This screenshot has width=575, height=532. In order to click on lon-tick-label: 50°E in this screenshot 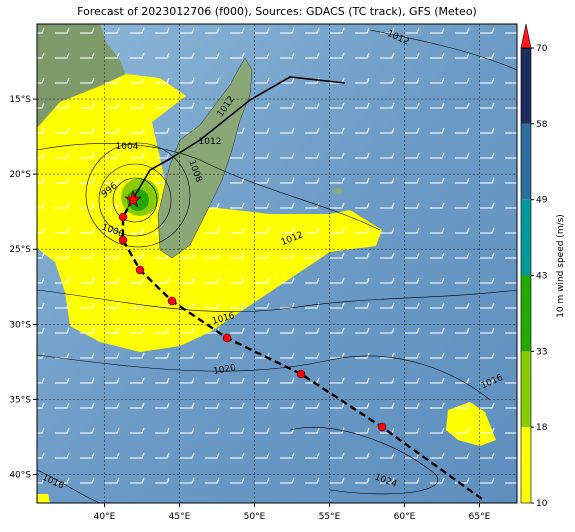, I will do `click(255, 517)`.